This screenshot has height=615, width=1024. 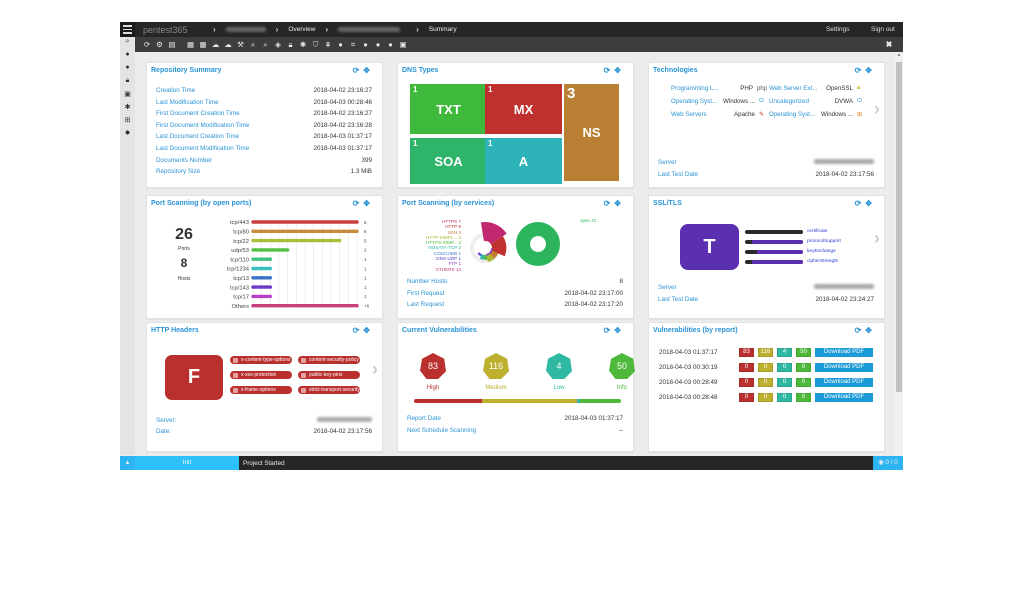 What do you see at coordinates (369, 29) in the screenshot?
I see `breadcrumb-target` at bounding box center [369, 29].